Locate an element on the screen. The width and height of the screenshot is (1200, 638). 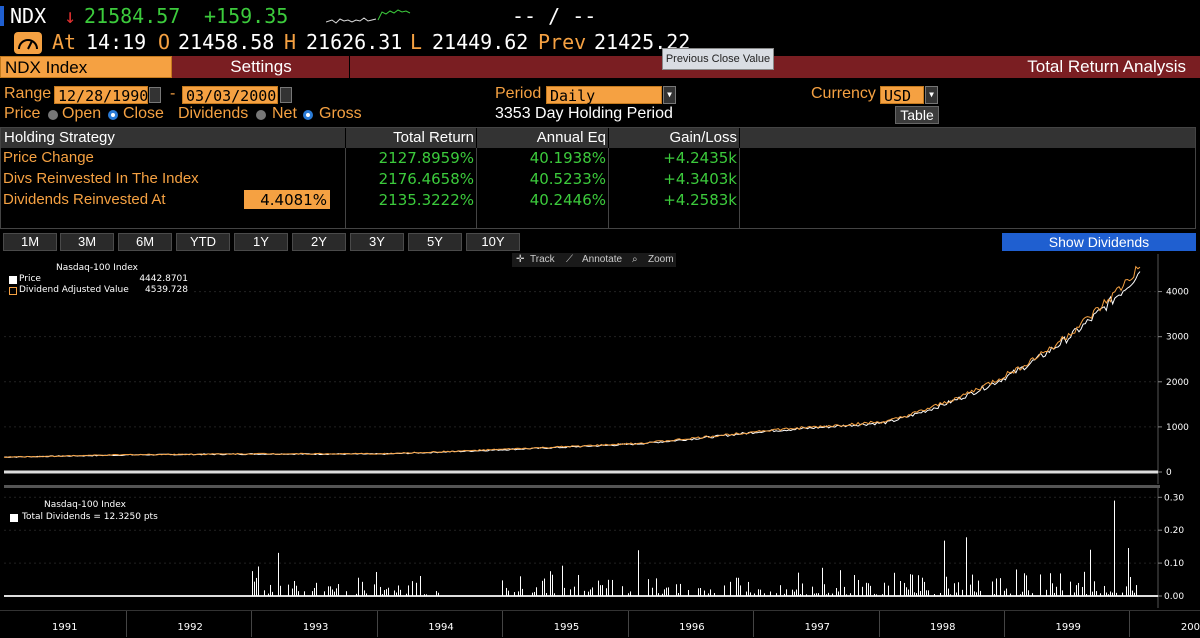
y-tick-label: 4000 is located at coordinates (1177, 293).